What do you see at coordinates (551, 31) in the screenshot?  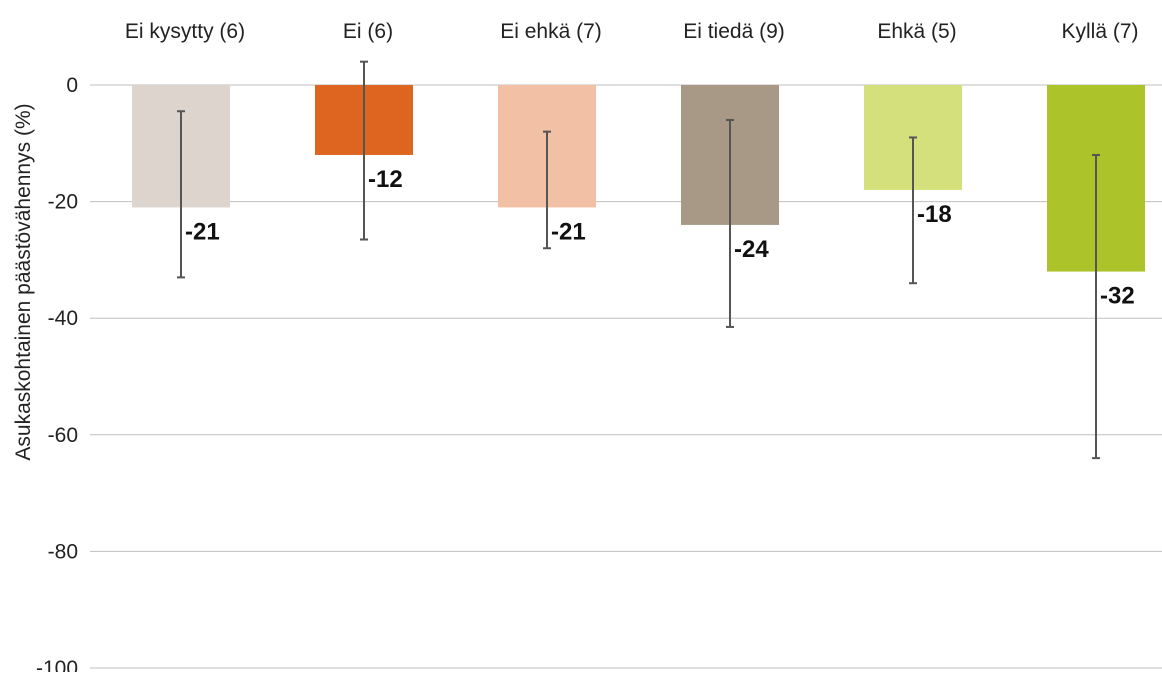 I see `category-label: Ei ehkä (7)` at bounding box center [551, 31].